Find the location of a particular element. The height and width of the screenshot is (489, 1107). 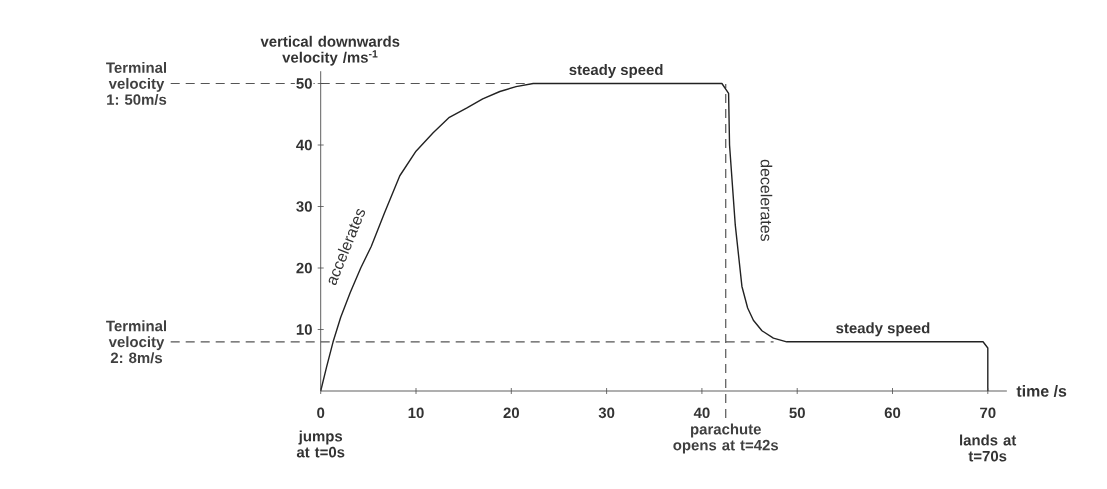

ref-line-label: Terminal velocity 2: 8m/s is located at coordinates (136, 342).